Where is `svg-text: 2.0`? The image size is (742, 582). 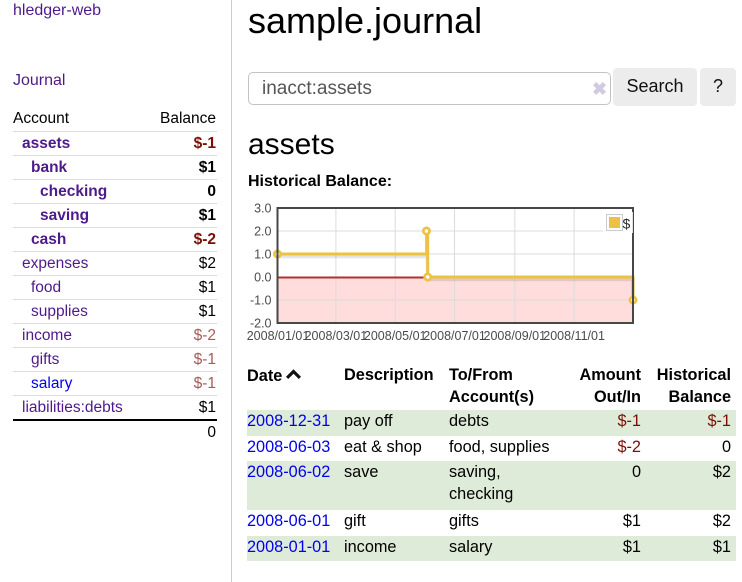
svg-text: 2.0 is located at coordinates (262, 232).